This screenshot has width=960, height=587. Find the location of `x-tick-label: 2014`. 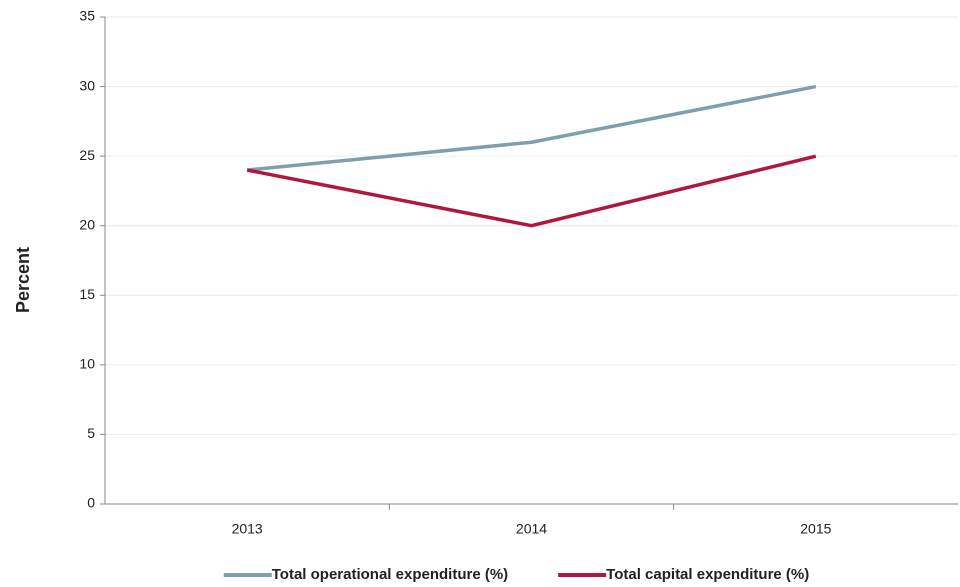

x-tick-label: 2014 is located at coordinates (531, 529).